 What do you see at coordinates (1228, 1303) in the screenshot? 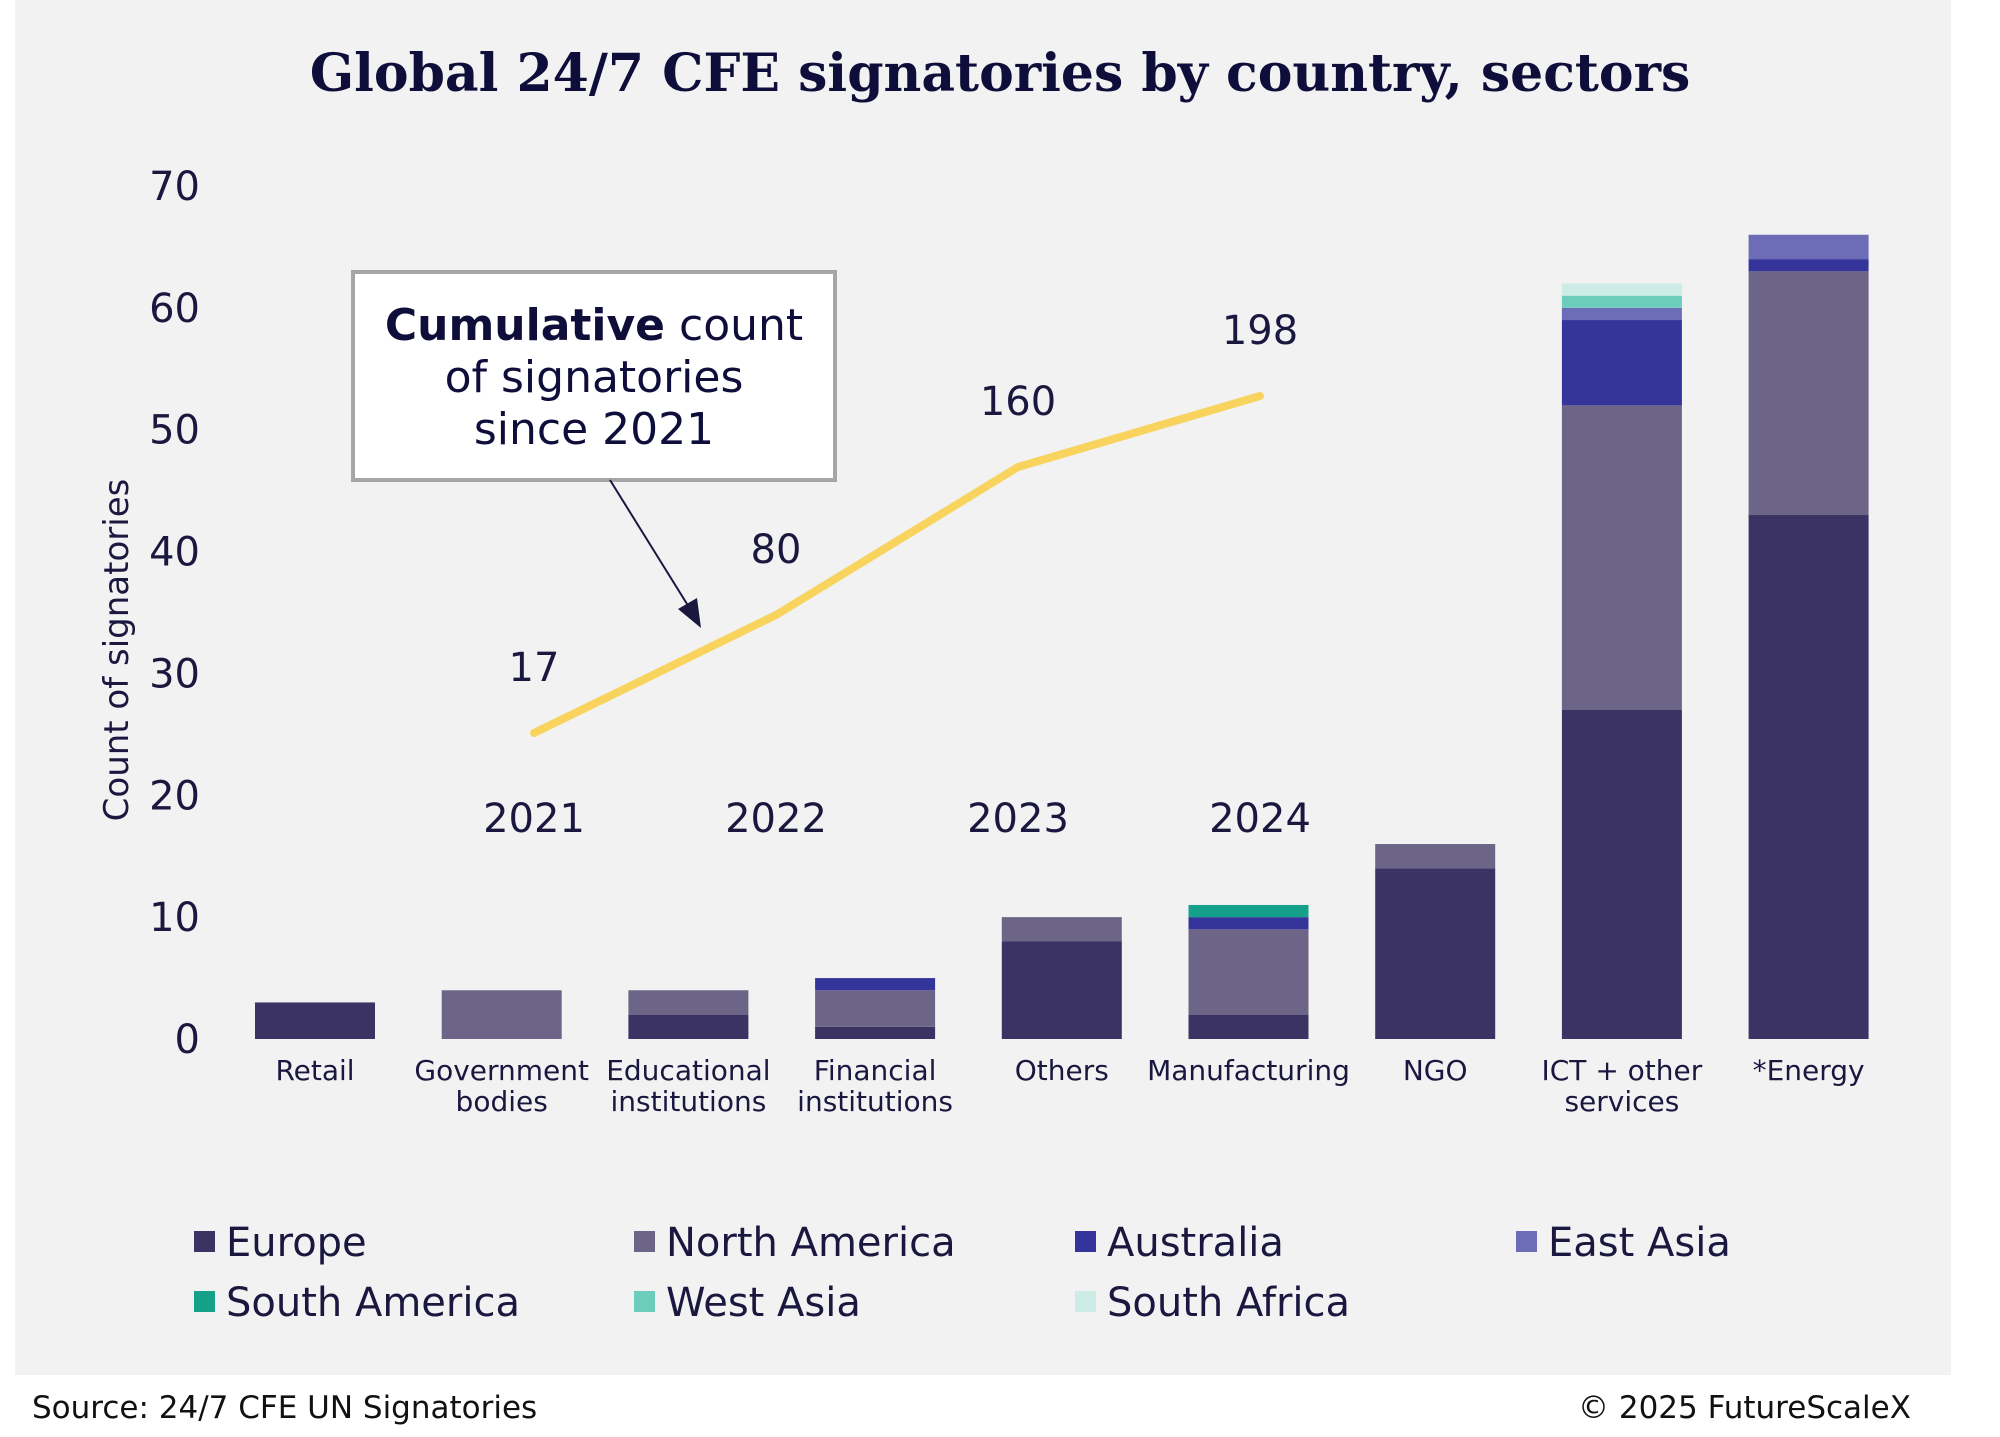
I see `legend-label: South Africa` at bounding box center [1228, 1303].